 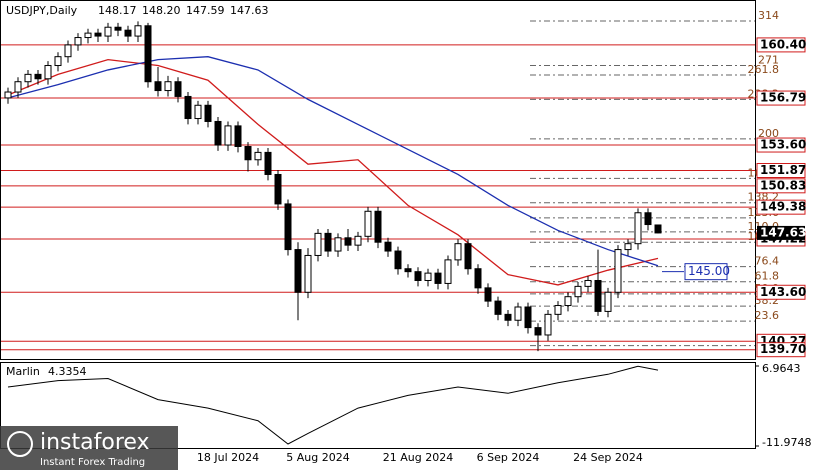 I want to click on price-label: 153.60, so click(x=783, y=145).